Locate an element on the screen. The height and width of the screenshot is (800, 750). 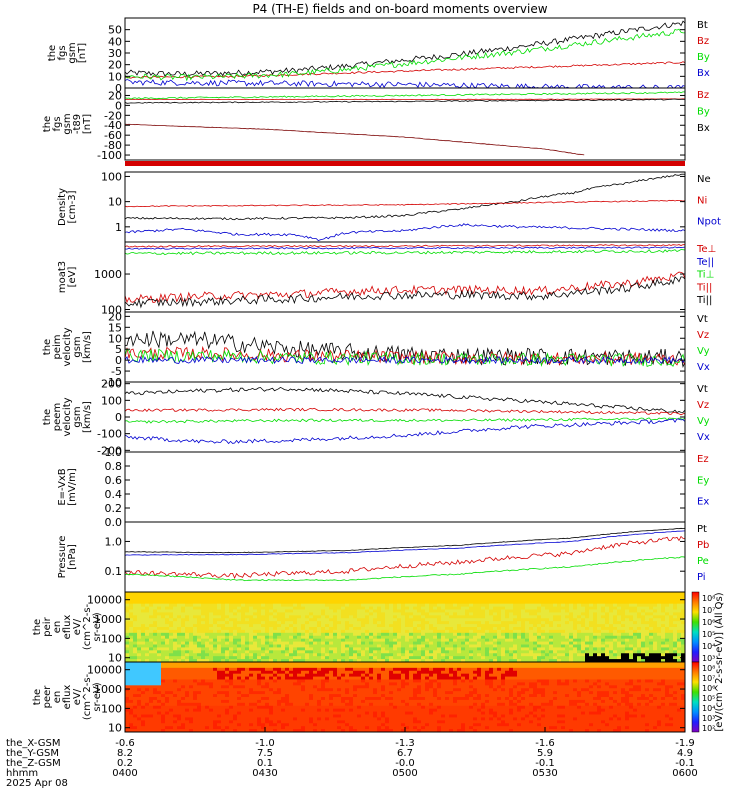
legend-Te||: Te|| is located at coordinates (705, 262).